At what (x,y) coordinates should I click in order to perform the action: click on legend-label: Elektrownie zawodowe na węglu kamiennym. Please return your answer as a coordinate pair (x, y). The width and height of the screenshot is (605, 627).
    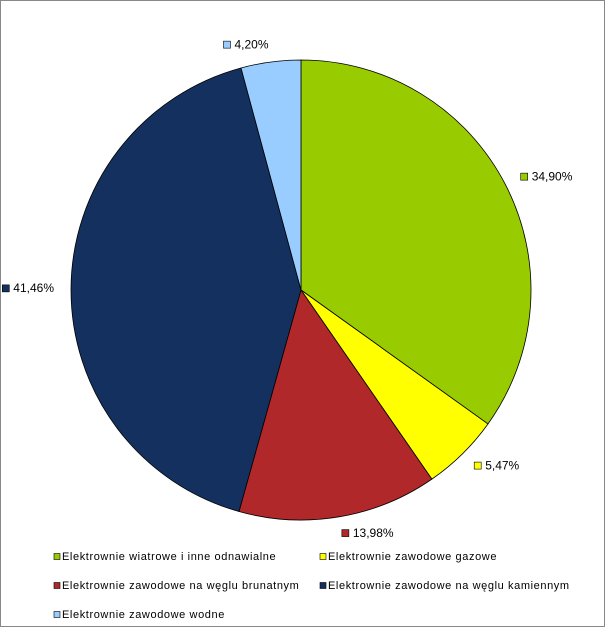
    Looking at the image, I should click on (449, 586).